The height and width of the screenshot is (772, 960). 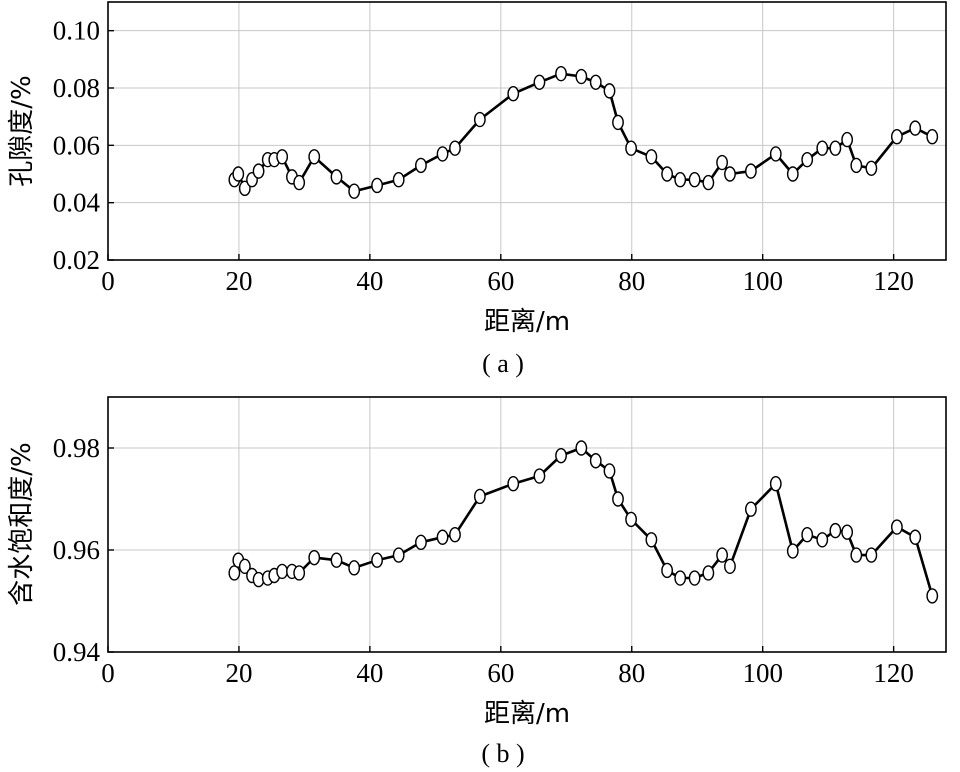 What do you see at coordinates (631, 281) in the screenshot?
I see `panel-a-xtick-label: 80` at bounding box center [631, 281].